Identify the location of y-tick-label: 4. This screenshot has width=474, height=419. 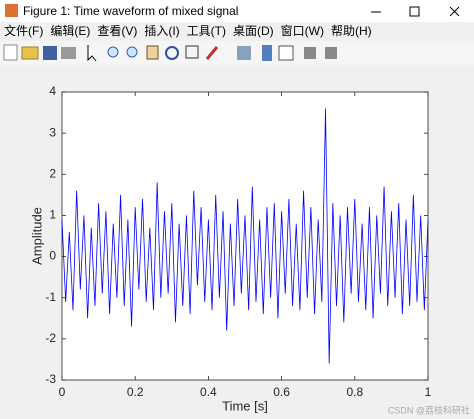
(52, 91).